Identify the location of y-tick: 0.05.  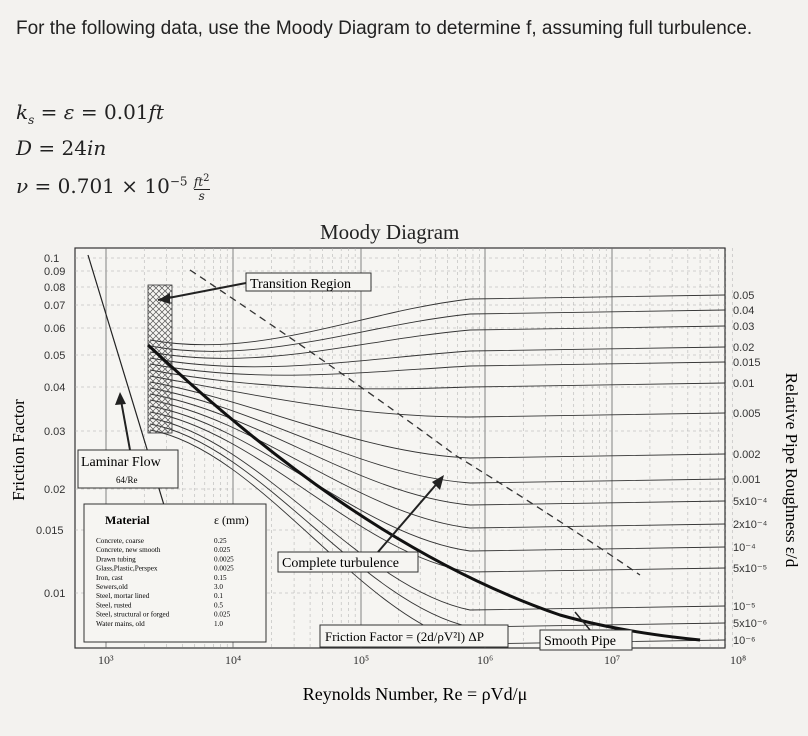
(54, 356).